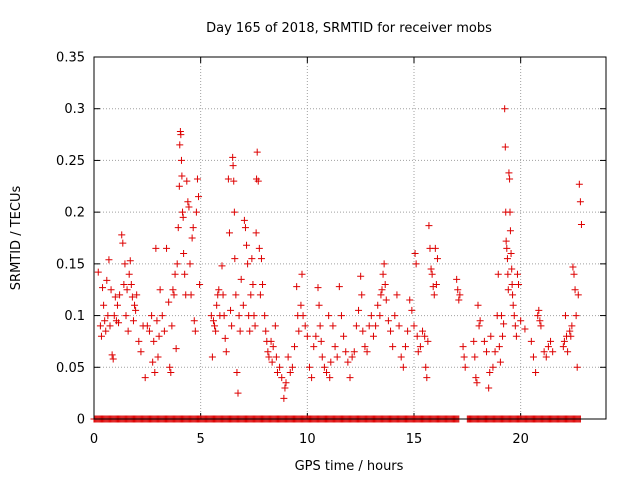  I want to click on x-tick-label: 5, so click(201, 439).